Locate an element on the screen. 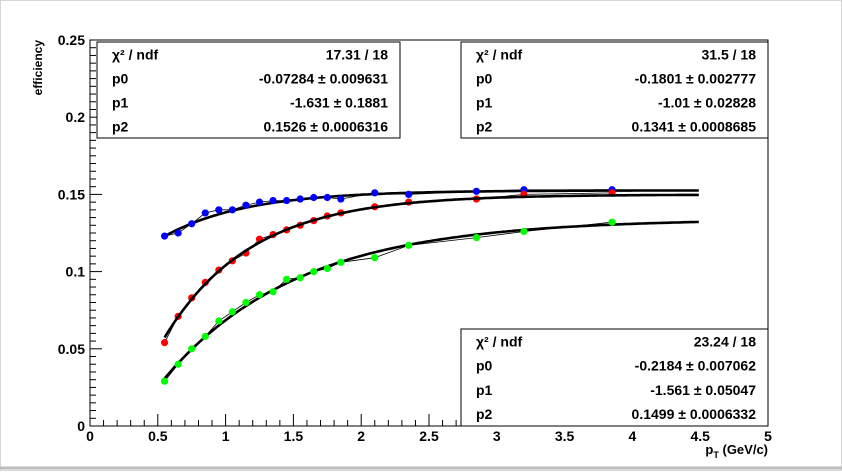 The height and width of the screenshot is (476, 842). stat-value: 23.24 / 18 is located at coordinates (725, 341).